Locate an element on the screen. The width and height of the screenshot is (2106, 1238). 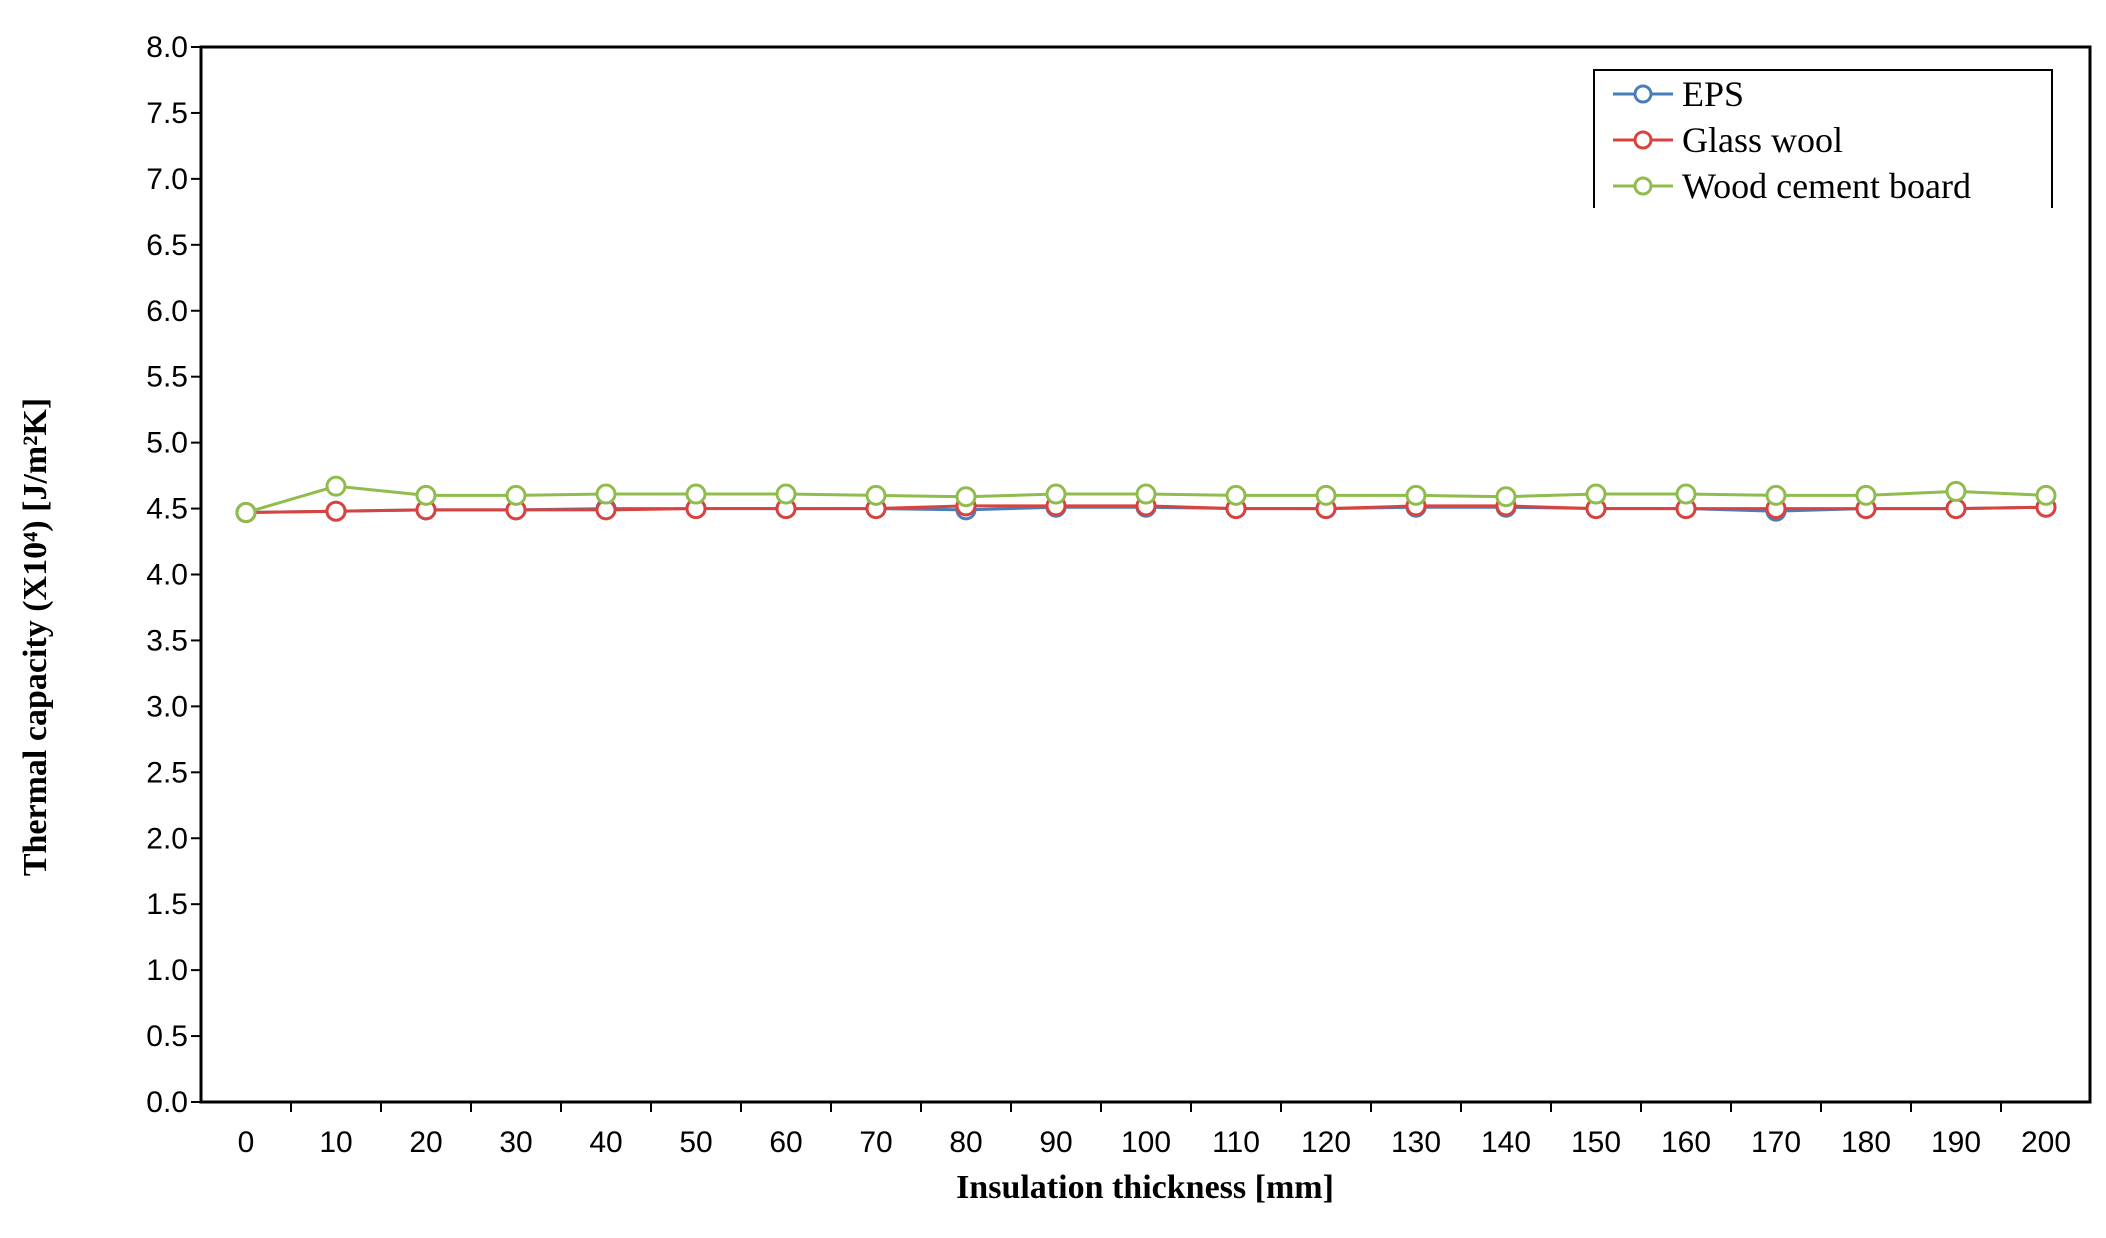
y-tick-label: 6.0 is located at coordinates (167, 311).